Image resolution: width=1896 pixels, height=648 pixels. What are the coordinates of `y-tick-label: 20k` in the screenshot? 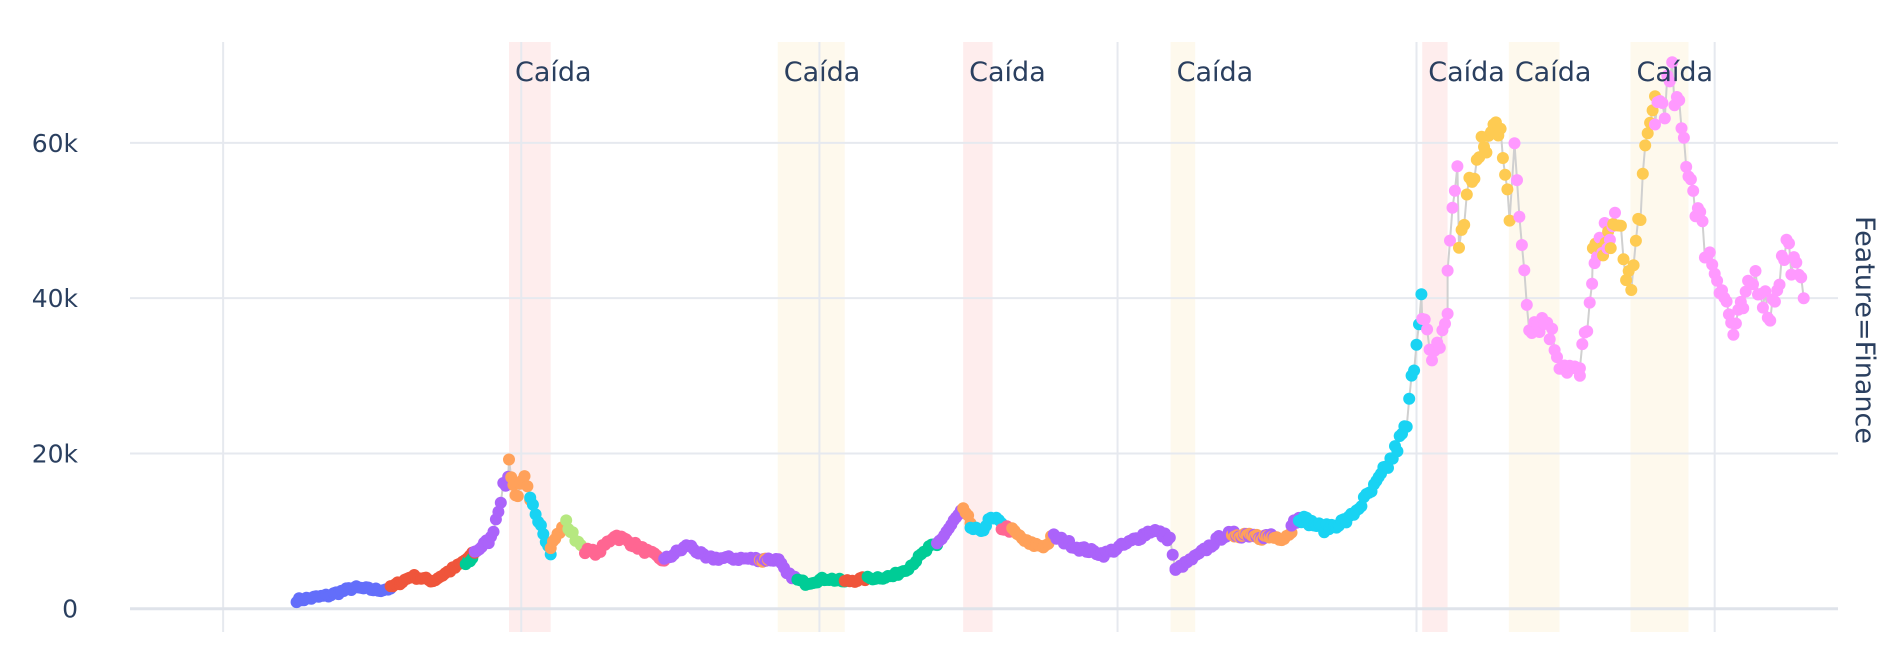 It's located at (55, 453).